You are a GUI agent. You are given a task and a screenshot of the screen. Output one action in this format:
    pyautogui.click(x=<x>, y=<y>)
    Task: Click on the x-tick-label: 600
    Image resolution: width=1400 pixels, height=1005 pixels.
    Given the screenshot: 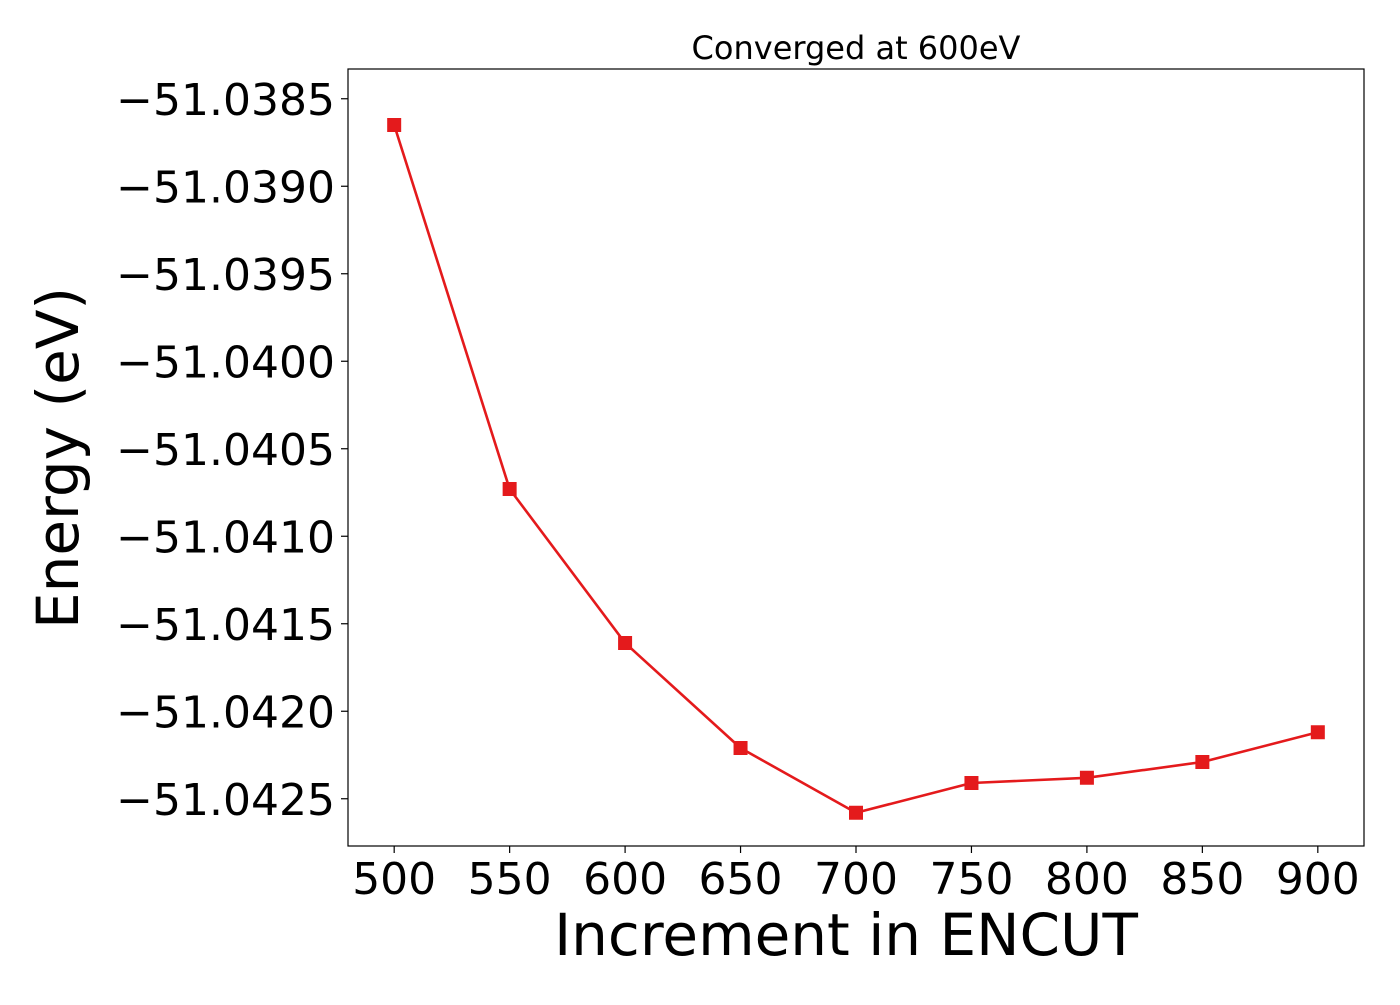 What is the action you would take?
    pyautogui.click(x=625, y=879)
    